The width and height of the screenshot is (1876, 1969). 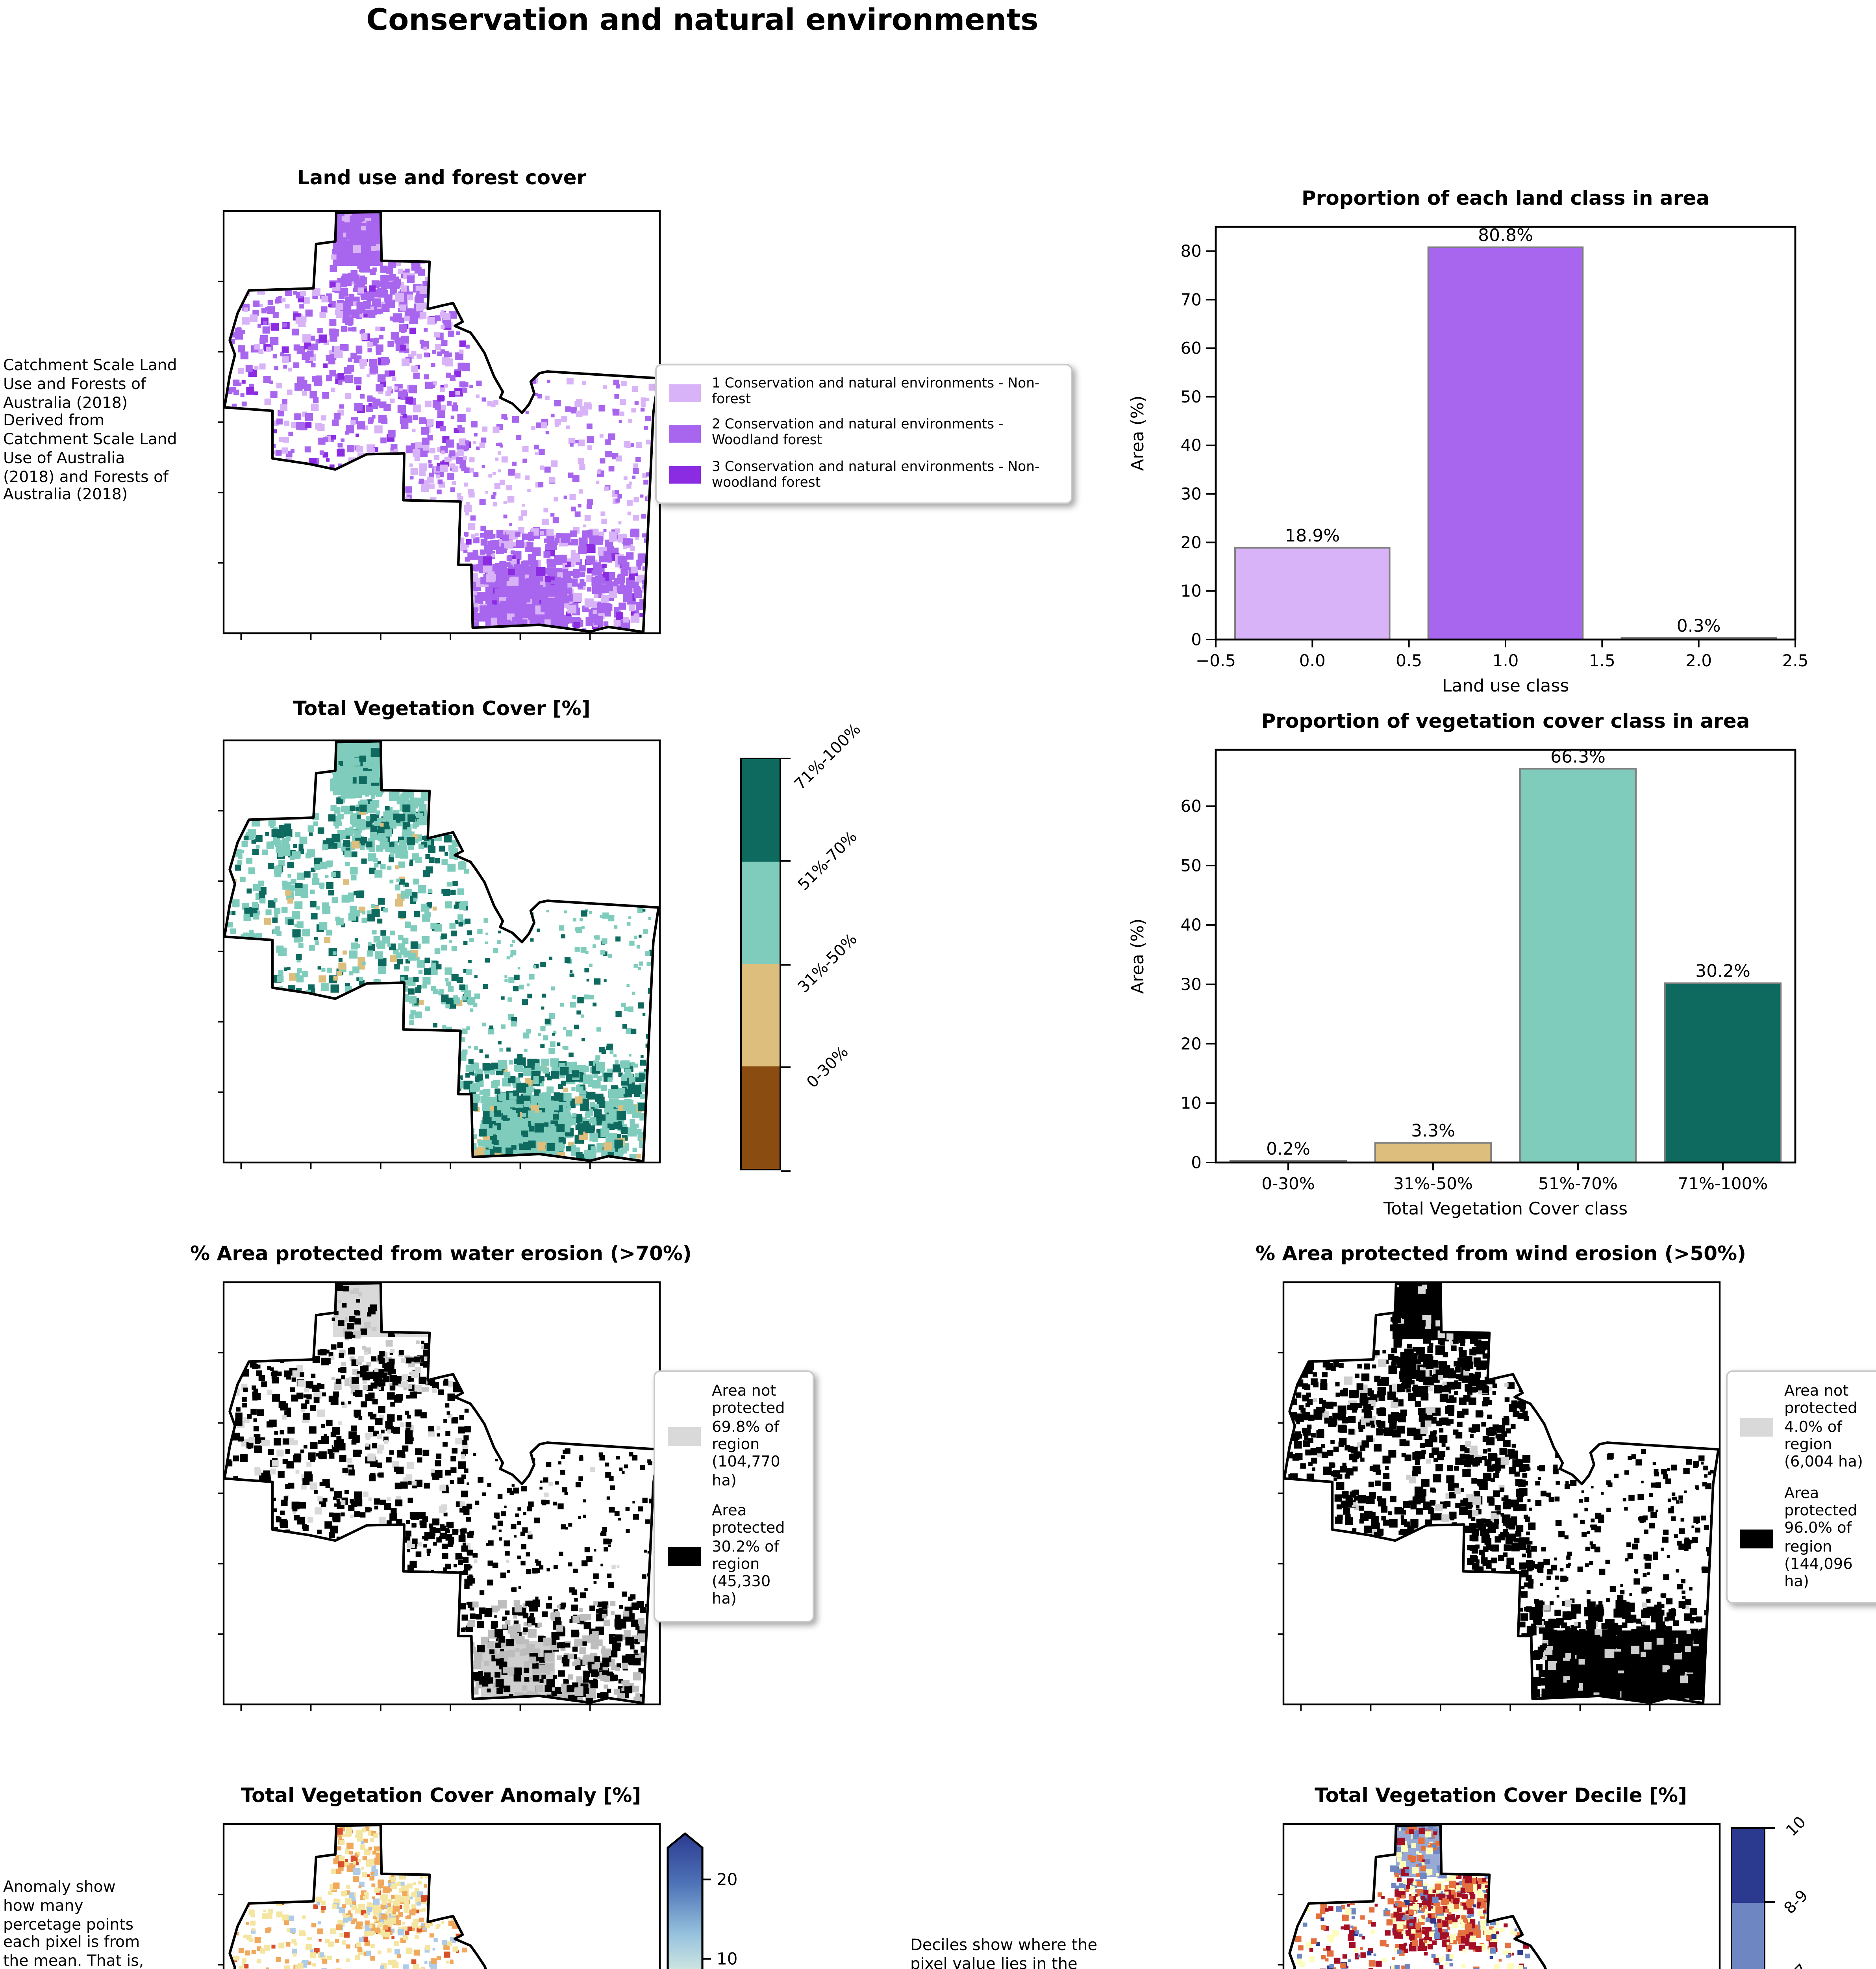 What do you see at coordinates (1795, 660) in the screenshot?
I see `svg-text: 2.5` at bounding box center [1795, 660].